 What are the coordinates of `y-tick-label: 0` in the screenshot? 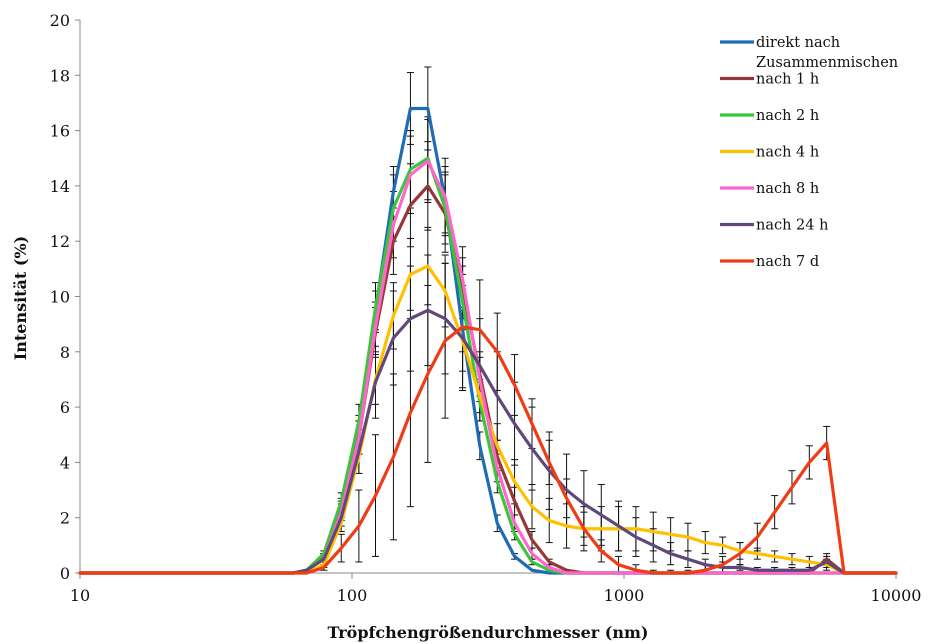 It's located at (65, 573).